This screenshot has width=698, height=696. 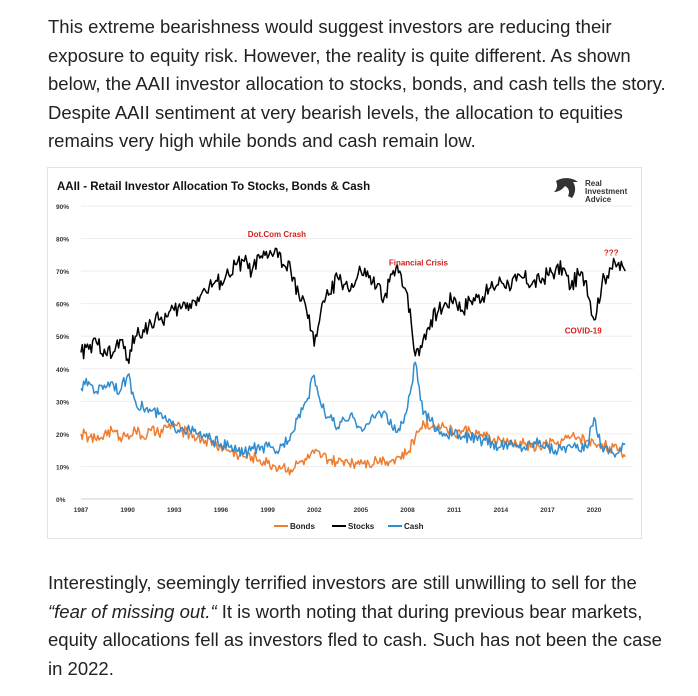 What do you see at coordinates (62, 337) in the screenshot?
I see `y-tick-label: 50%` at bounding box center [62, 337].